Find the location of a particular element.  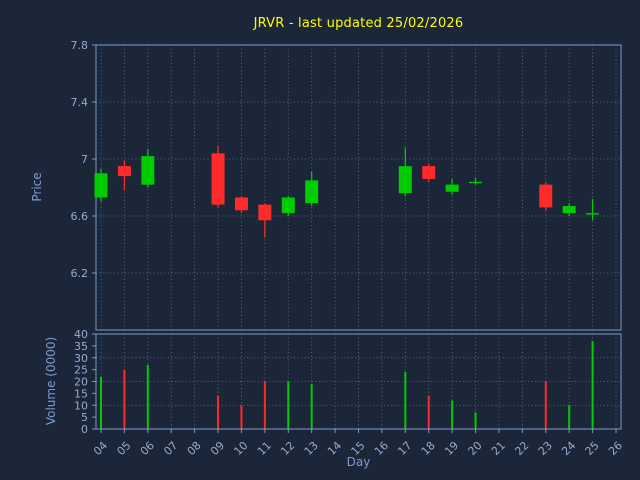

svg-text: 6.2 is located at coordinates (80, 273).